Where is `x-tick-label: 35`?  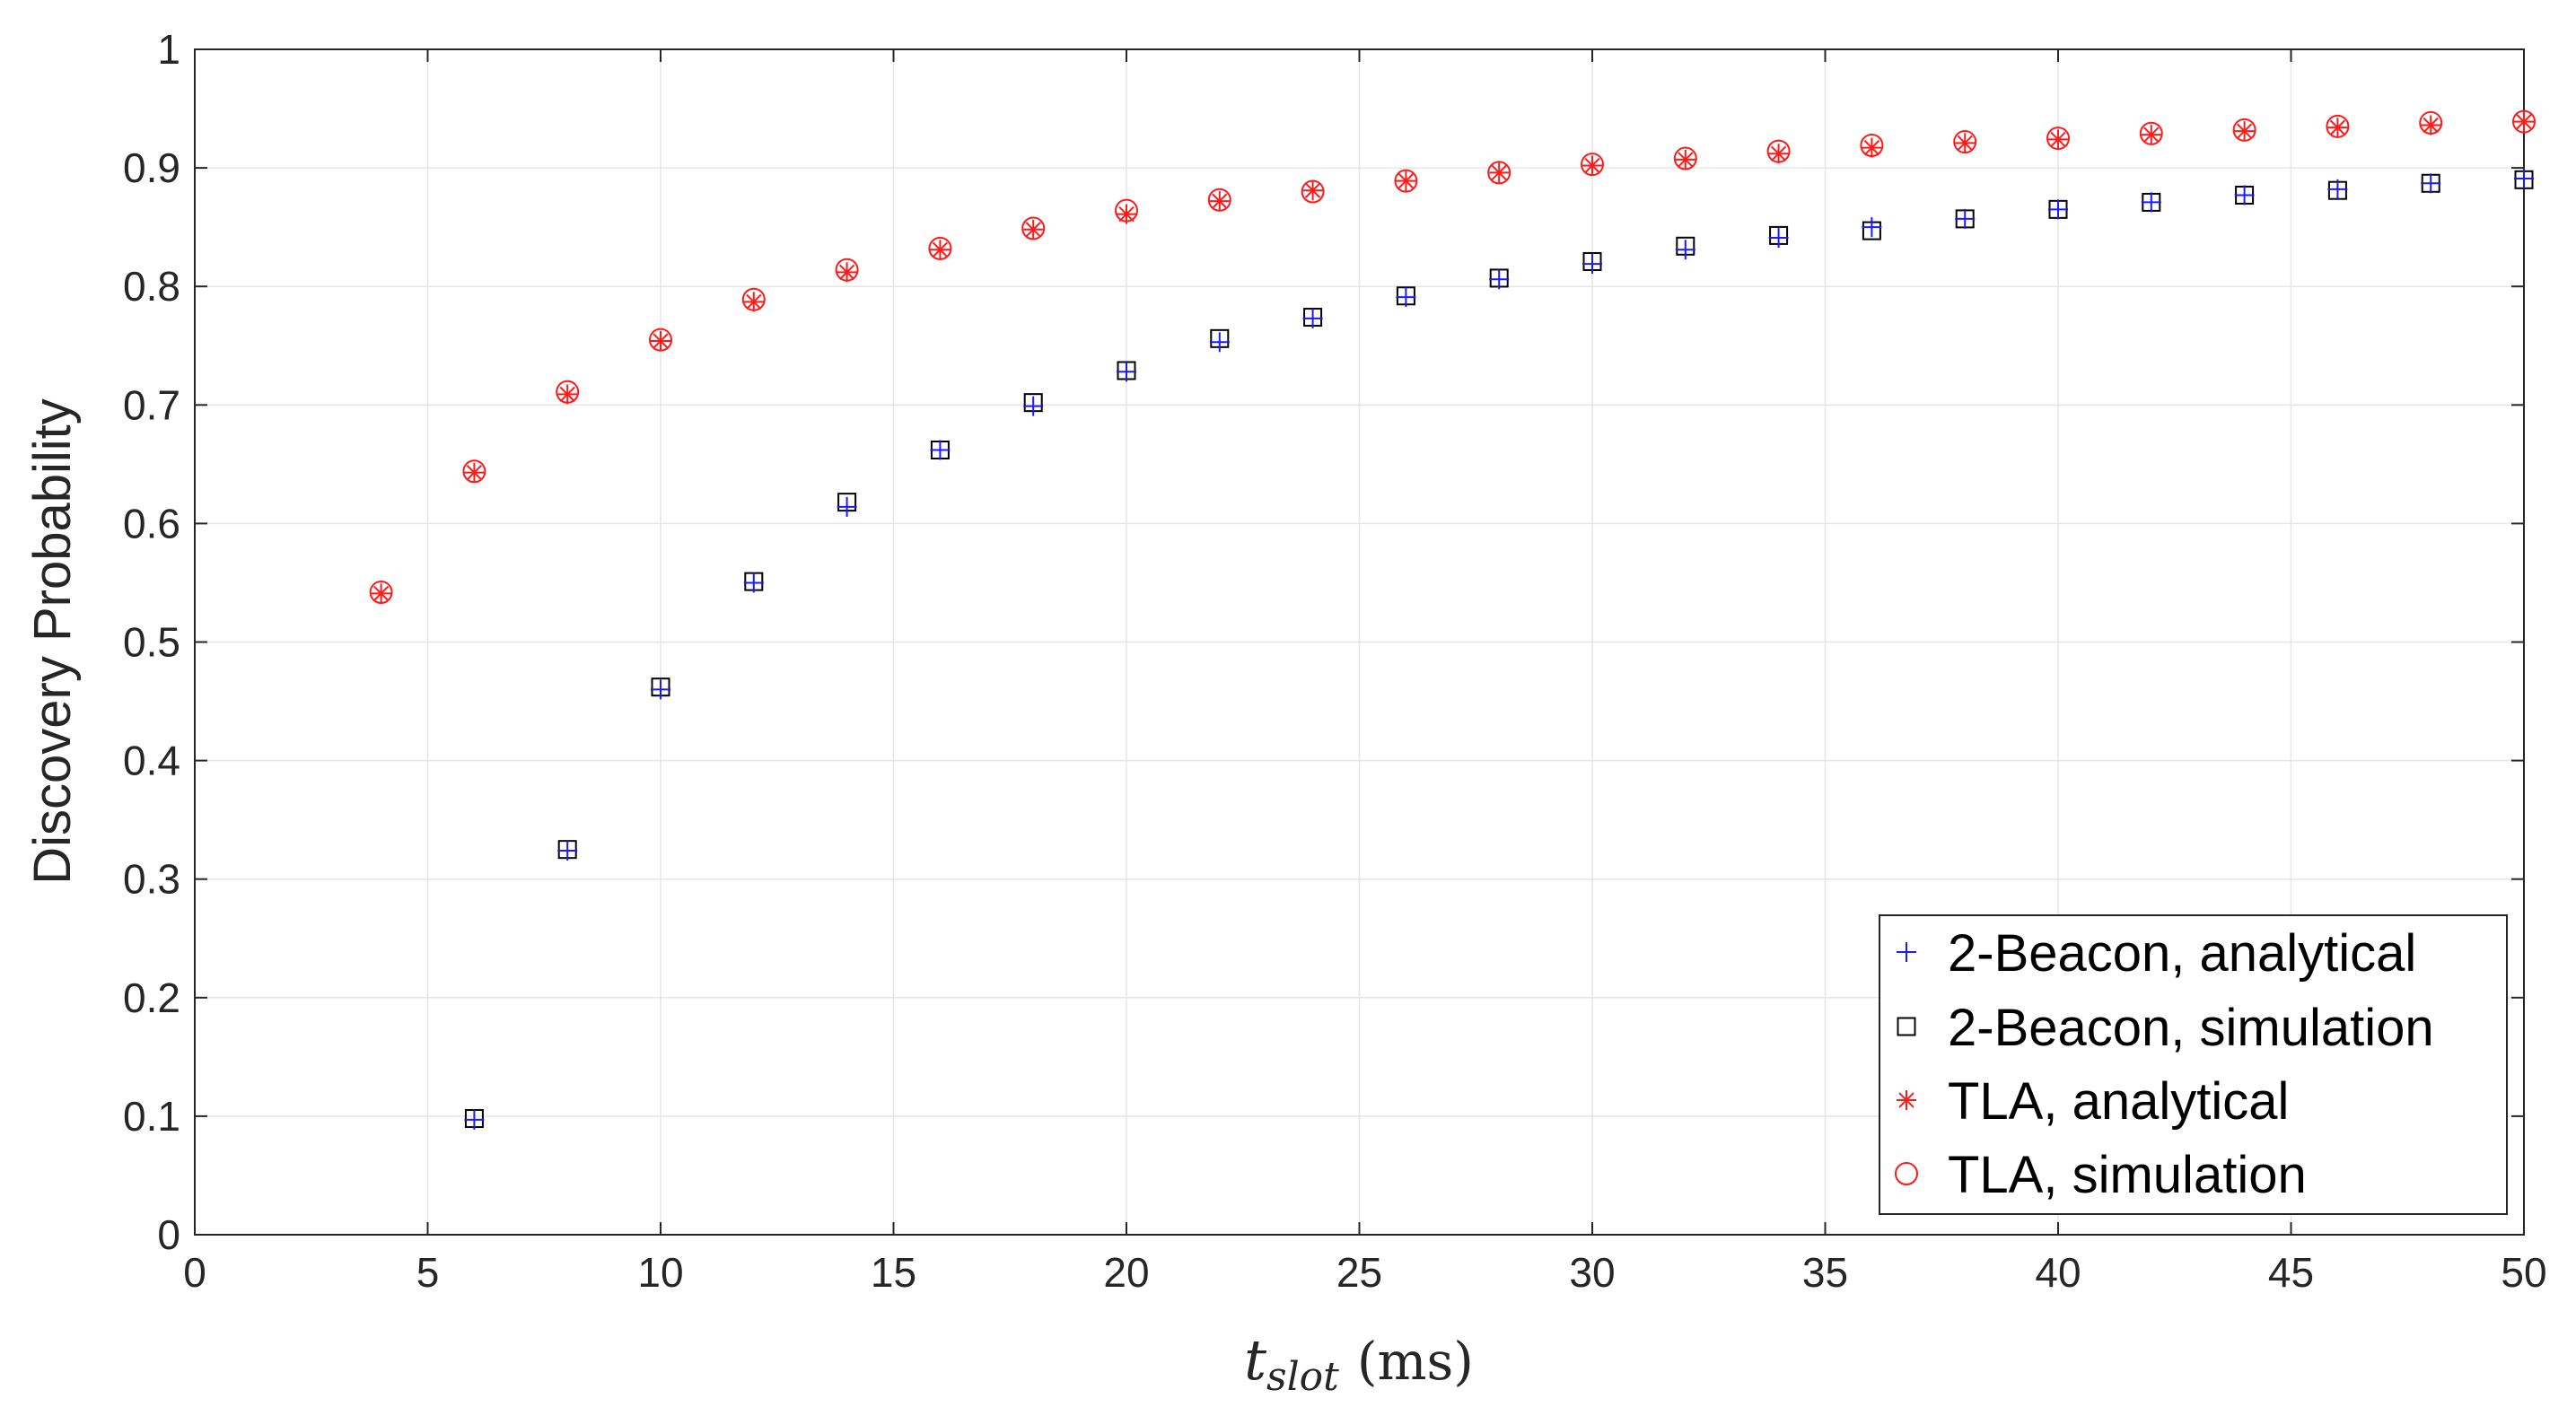 x-tick-label: 35 is located at coordinates (1825, 1272).